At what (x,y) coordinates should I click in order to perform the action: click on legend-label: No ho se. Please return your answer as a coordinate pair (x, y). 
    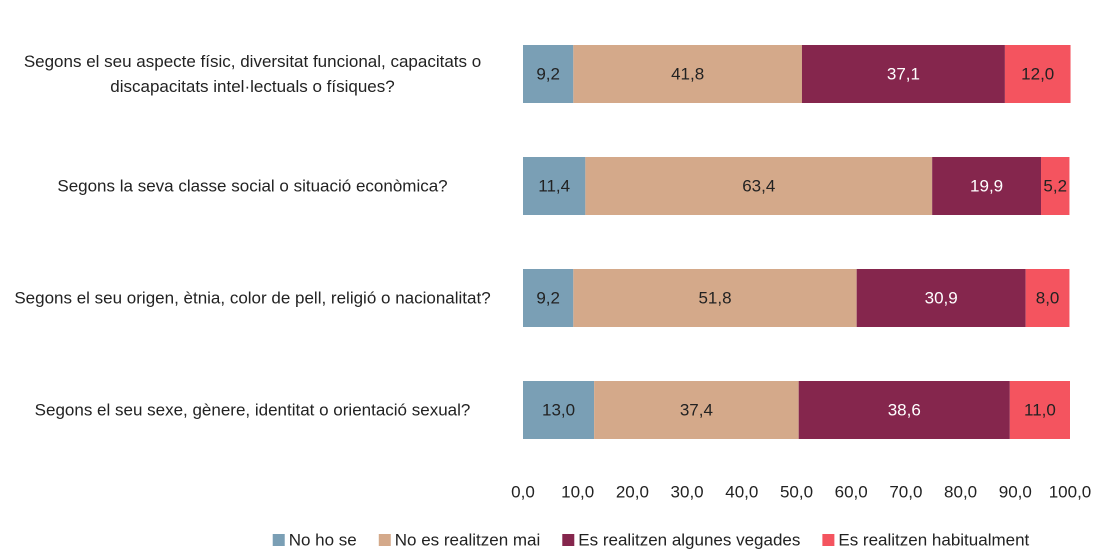
    Looking at the image, I should click on (323, 539).